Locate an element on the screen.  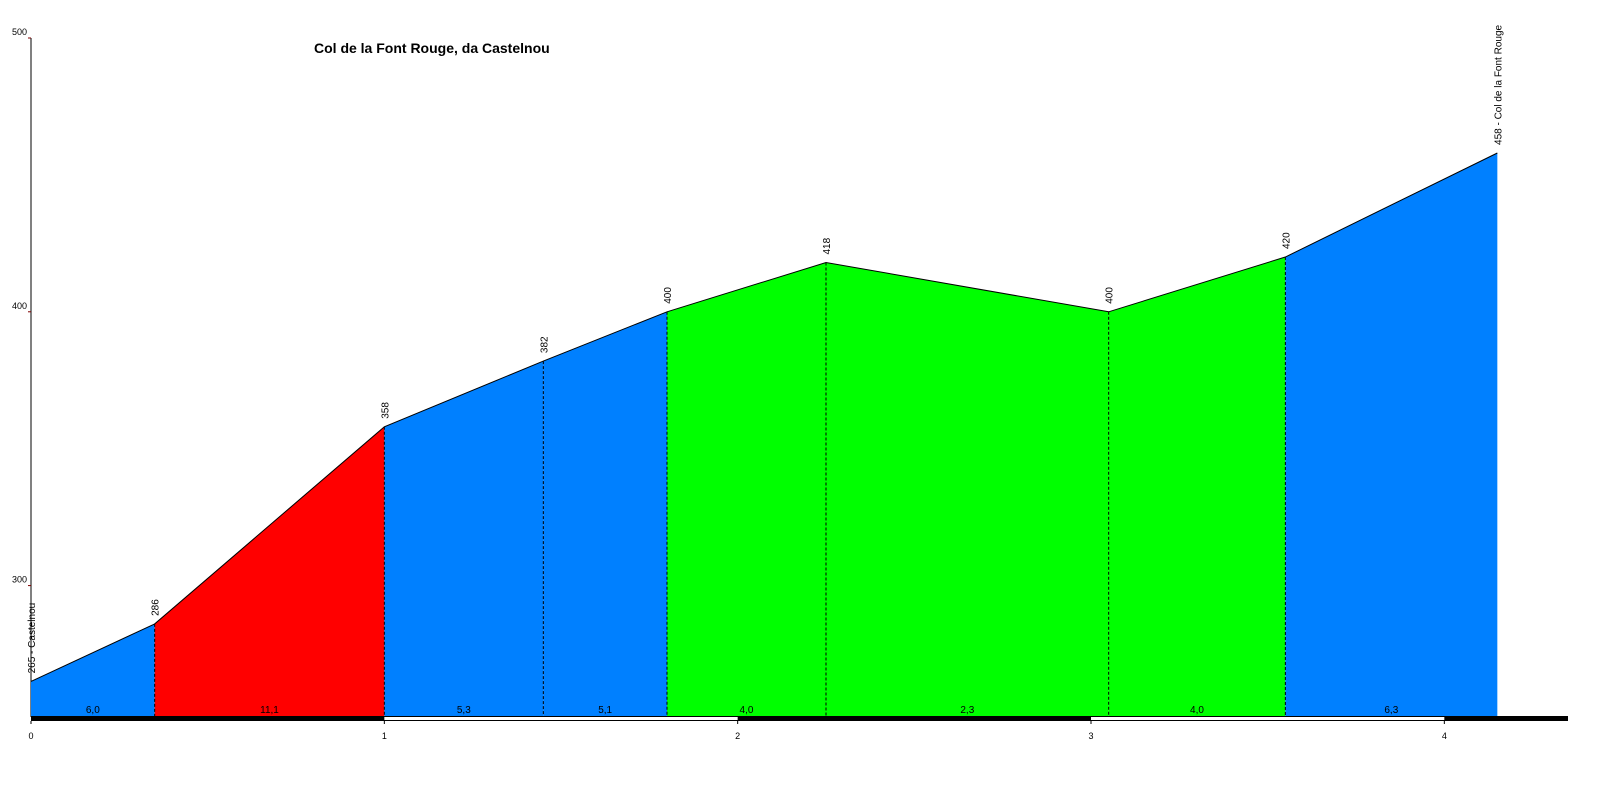
x-tick-label: 0 is located at coordinates (30, 736).